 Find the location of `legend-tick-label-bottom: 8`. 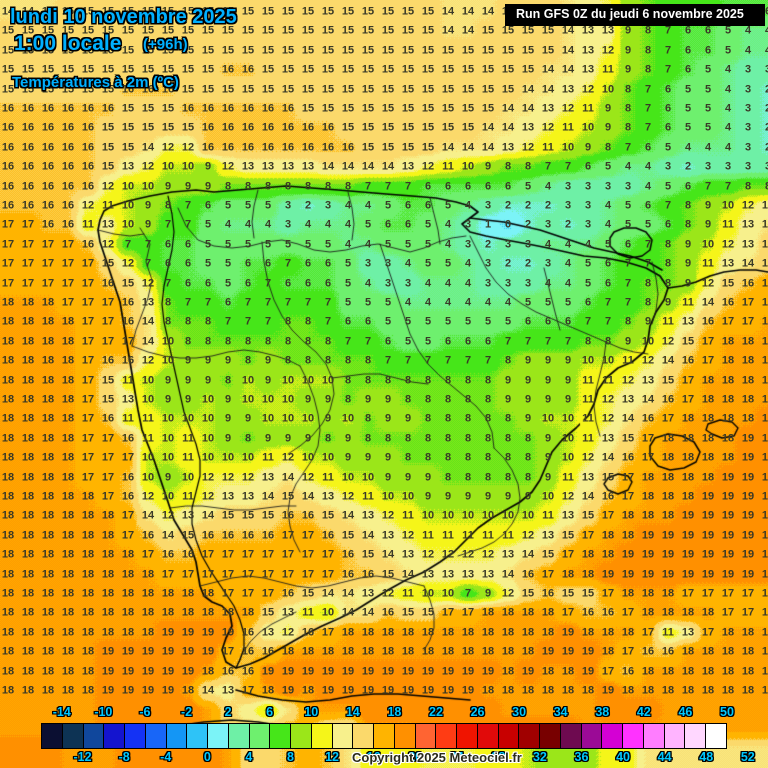

legend-tick-label-bottom: 8 is located at coordinates (290, 757).